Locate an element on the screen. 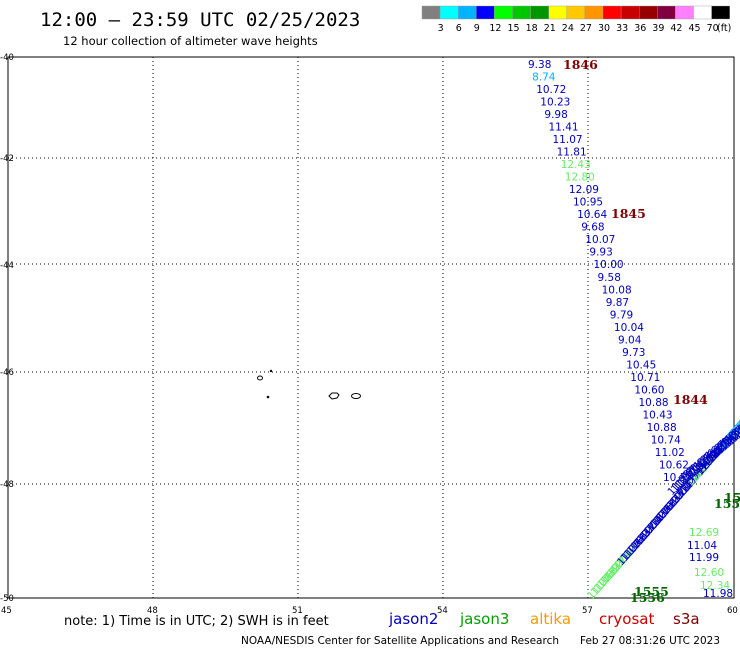  y-tick-label: -46 is located at coordinates (7, 373).